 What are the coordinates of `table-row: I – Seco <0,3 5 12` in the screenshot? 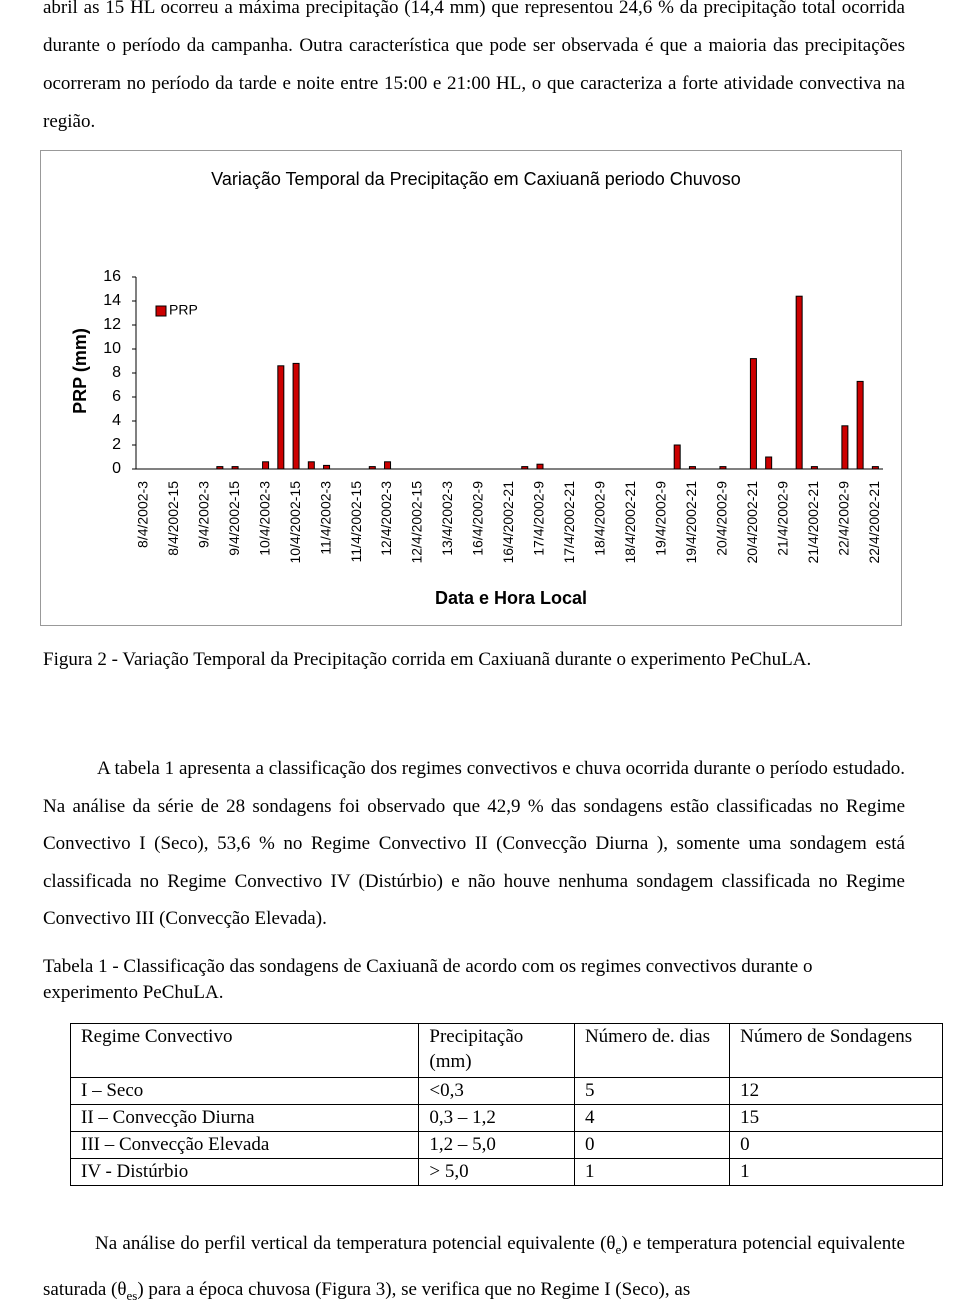 It's located at (506, 1091).